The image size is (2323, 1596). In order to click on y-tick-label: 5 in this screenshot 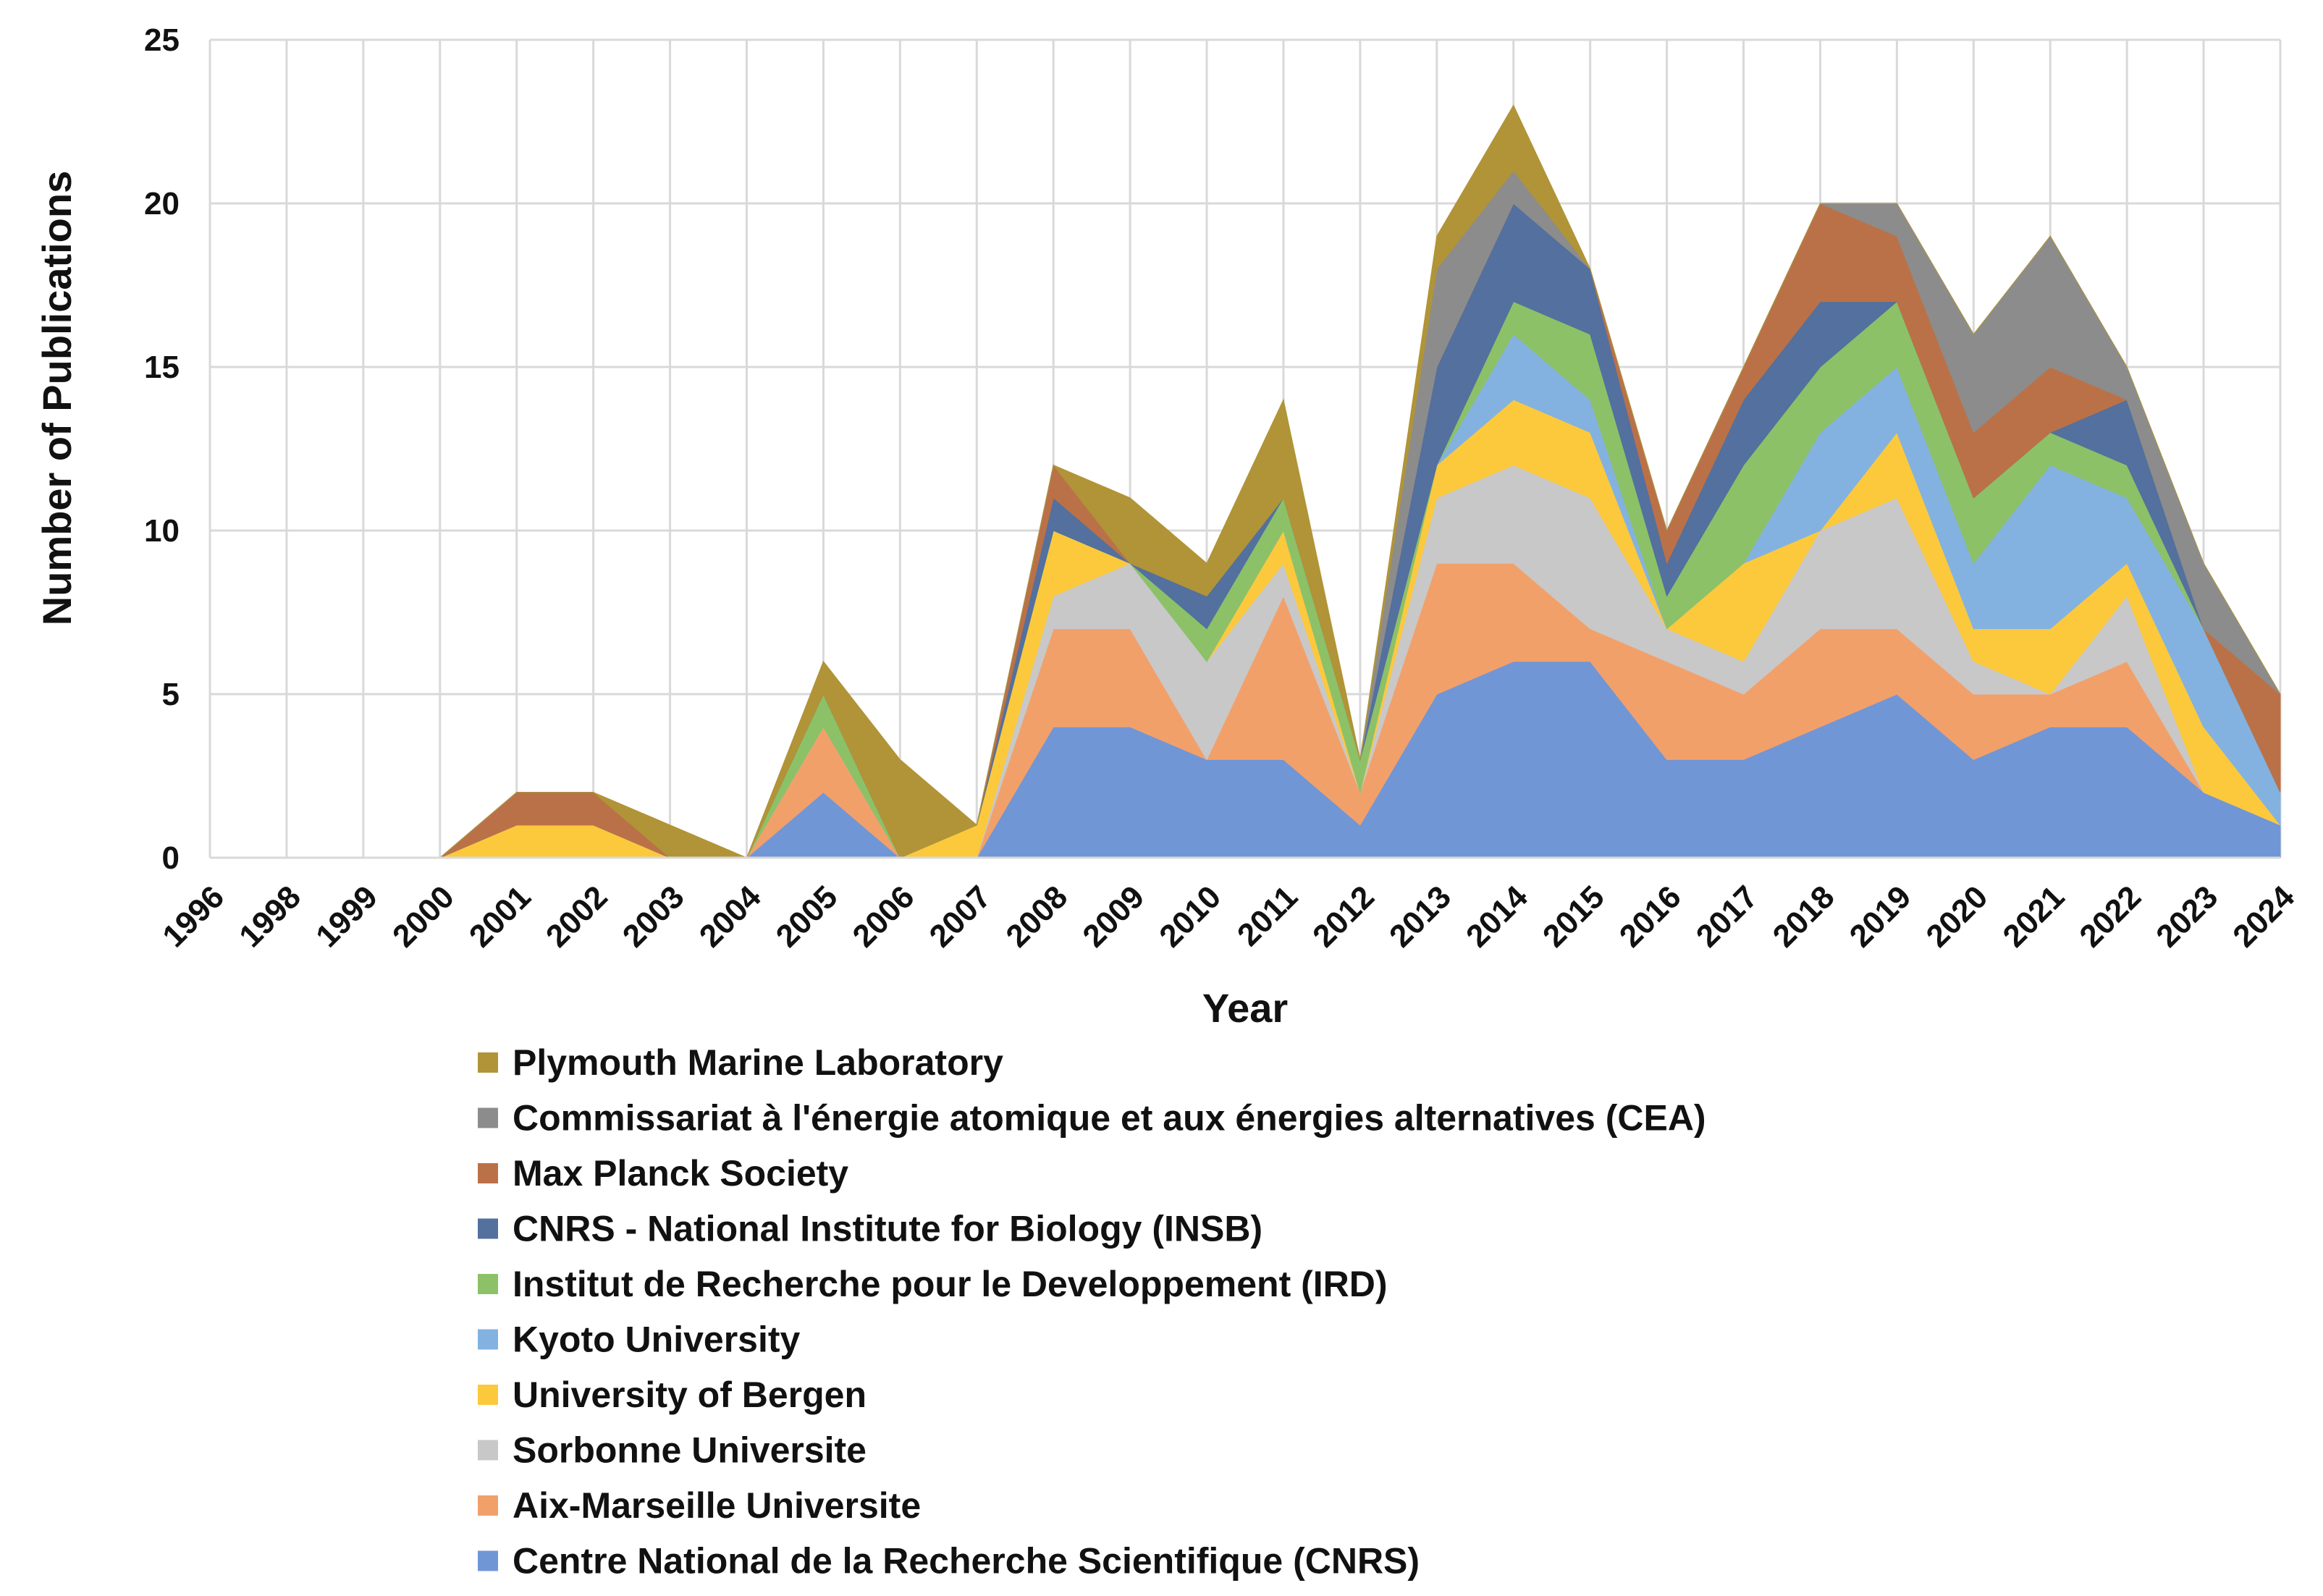, I will do `click(171, 694)`.